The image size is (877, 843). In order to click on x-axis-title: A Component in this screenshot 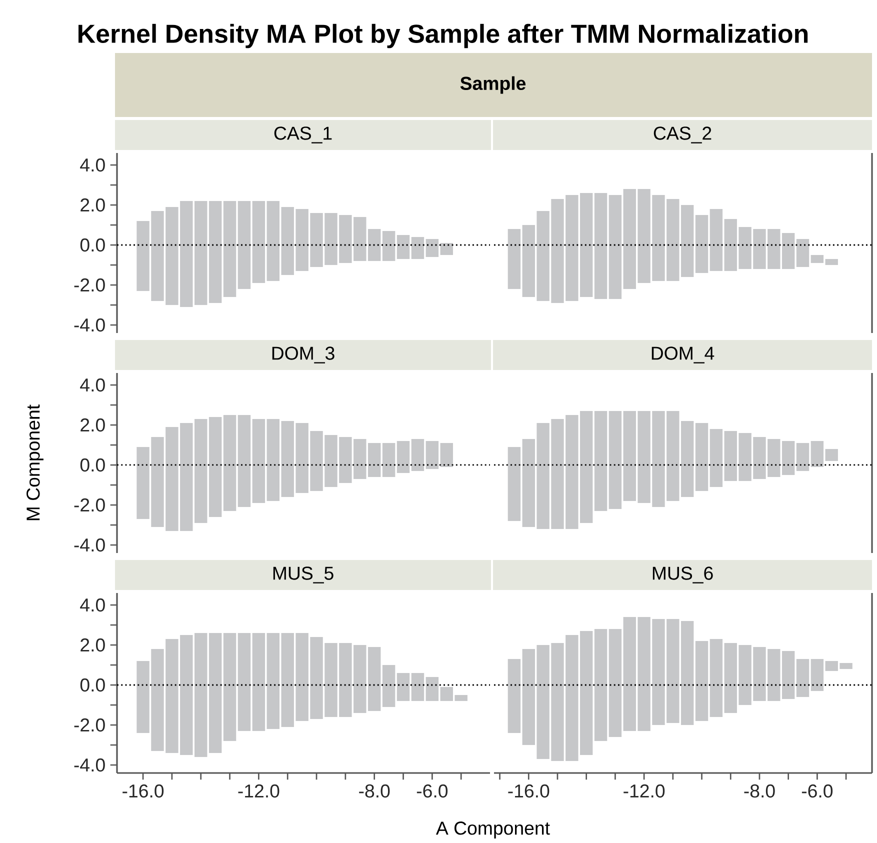, I will do `click(493, 830)`.